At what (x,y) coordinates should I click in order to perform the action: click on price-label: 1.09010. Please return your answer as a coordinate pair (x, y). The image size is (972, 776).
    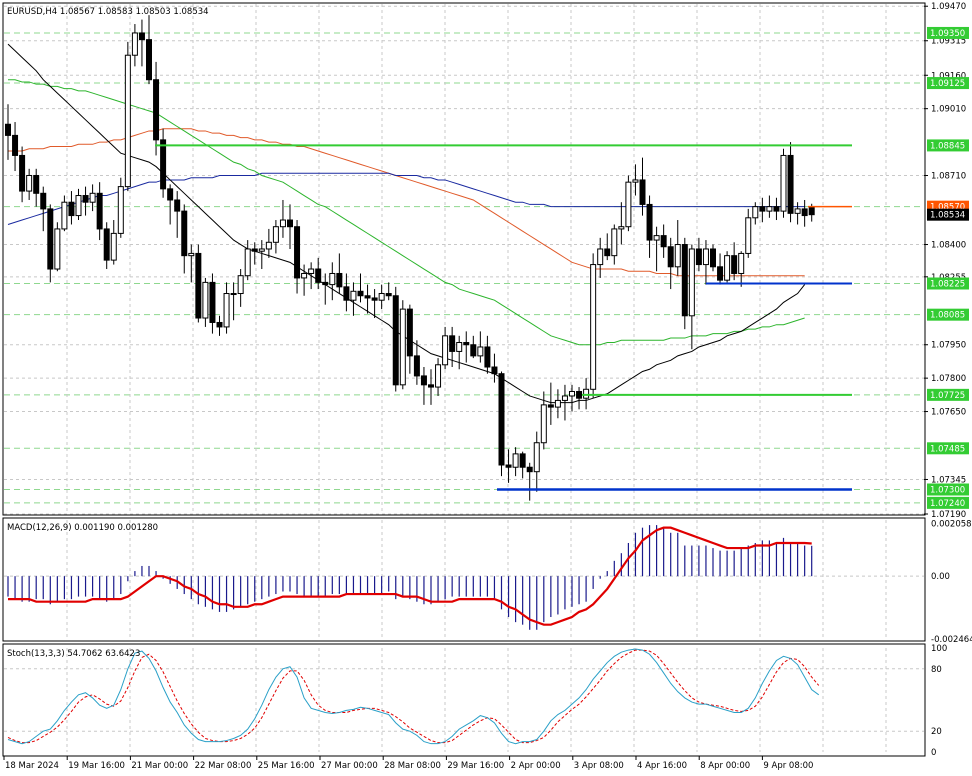
    Looking at the image, I should click on (948, 110).